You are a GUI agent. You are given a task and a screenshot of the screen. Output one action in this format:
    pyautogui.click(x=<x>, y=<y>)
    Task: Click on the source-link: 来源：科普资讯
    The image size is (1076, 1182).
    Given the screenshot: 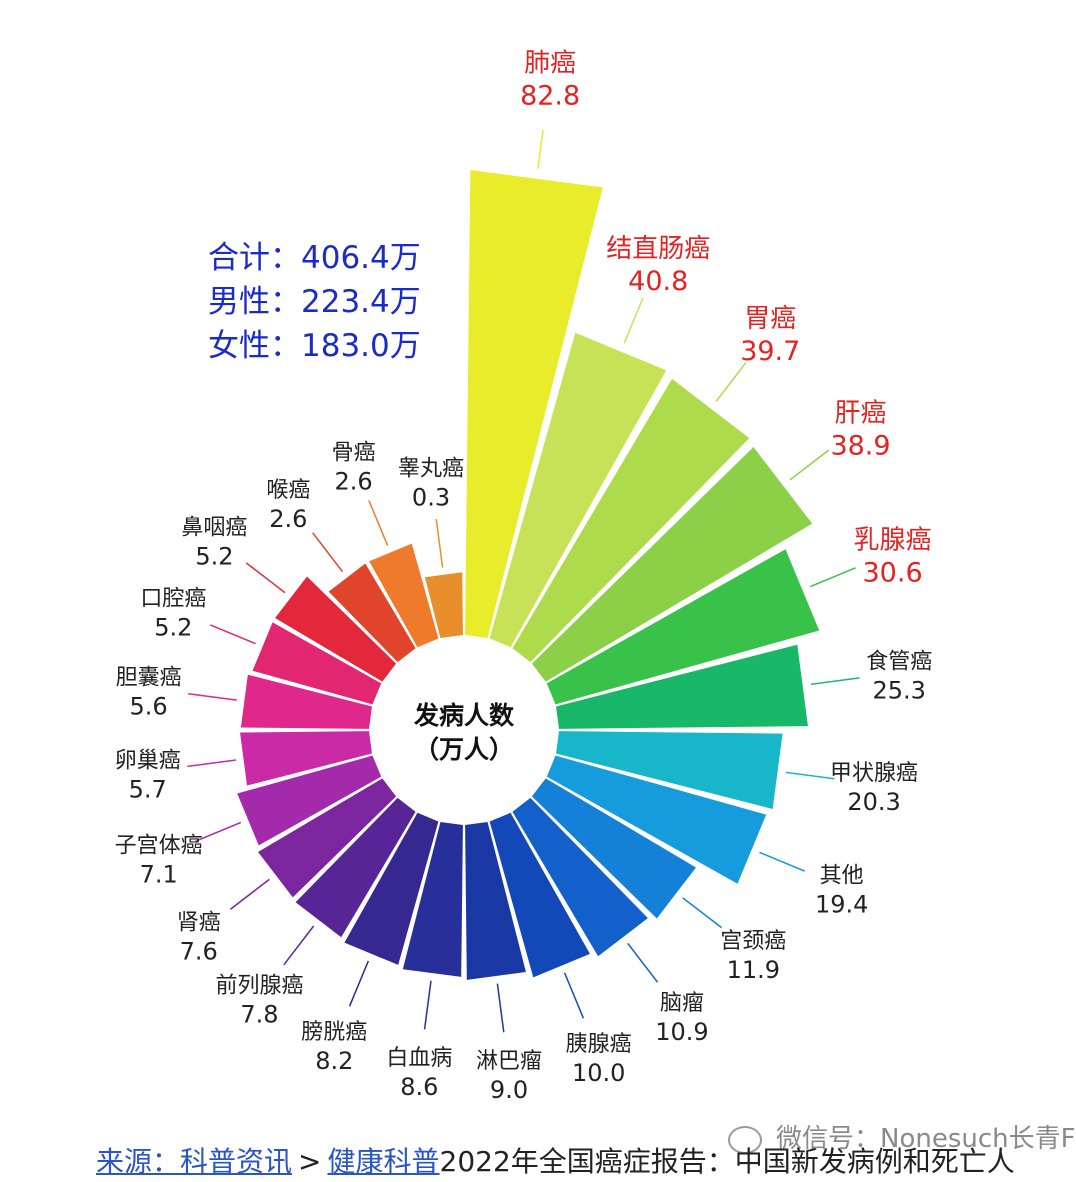 What is the action you would take?
    pyautogui.click(x=194, y=1161)
    